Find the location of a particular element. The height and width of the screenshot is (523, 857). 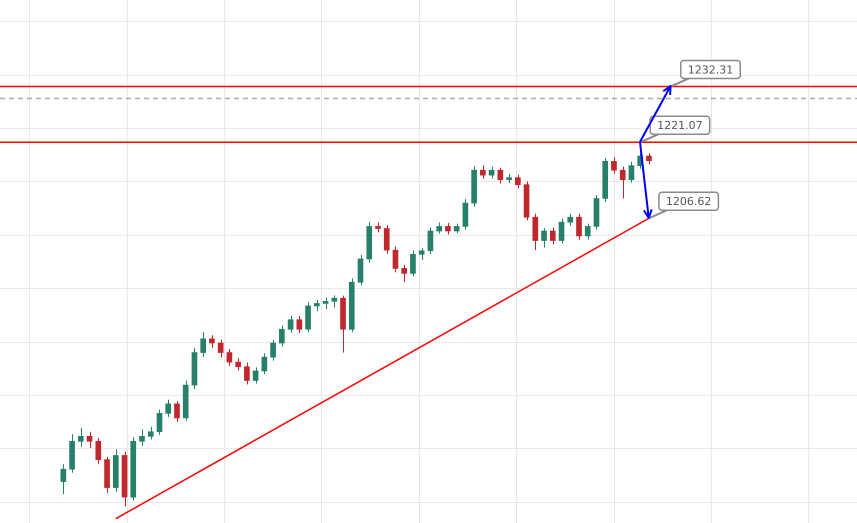

annotation: 1221.07 is located at coordinates (680, 125).